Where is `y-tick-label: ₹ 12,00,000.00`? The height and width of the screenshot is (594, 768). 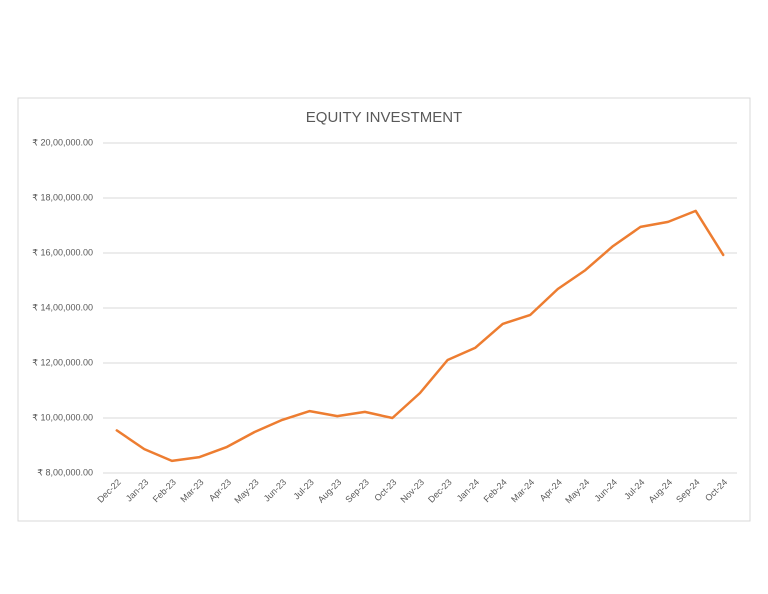
y-tick-label: ₹ 12,00,000.00 is located at coordinates (62, 362).